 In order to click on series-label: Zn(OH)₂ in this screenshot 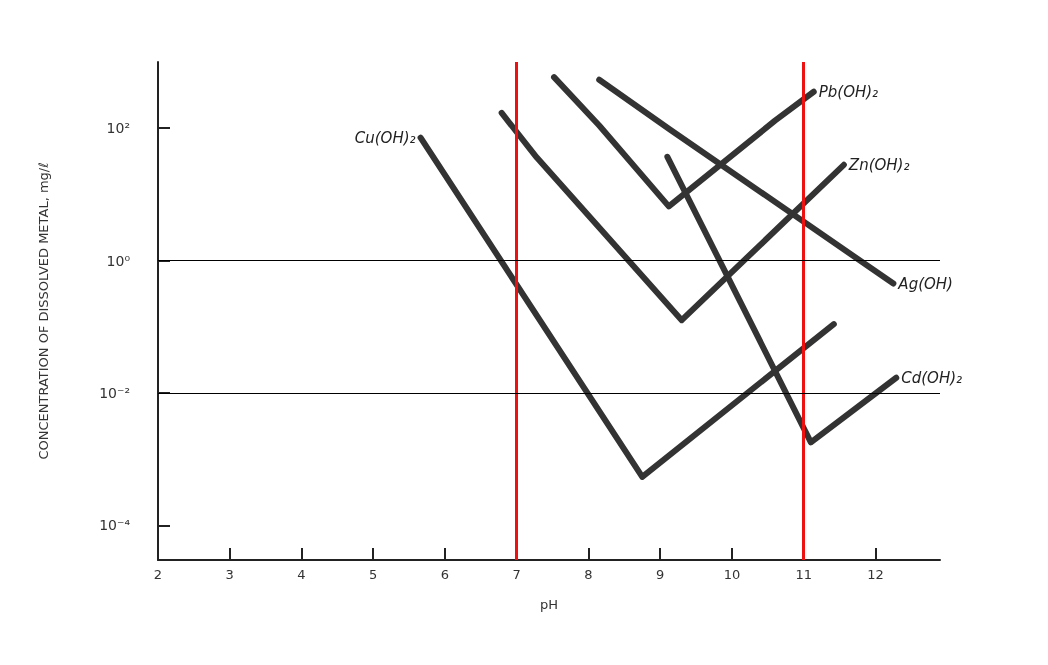, I will do `click(878, 164)`.